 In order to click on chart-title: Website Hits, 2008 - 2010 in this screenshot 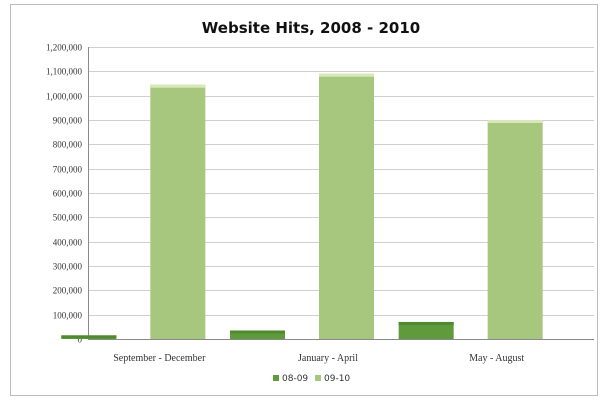, I will do `click(311, 28)`.